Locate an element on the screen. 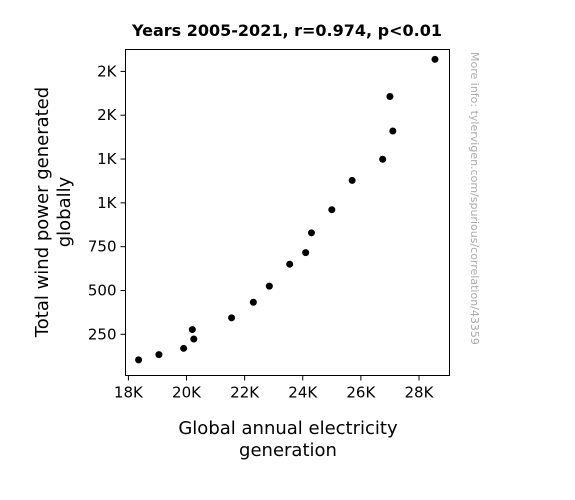 The height and width of the screenshot is (500, 575). x-axis-label-line-1: Global annual electricity is located at coordinates (288, 428).